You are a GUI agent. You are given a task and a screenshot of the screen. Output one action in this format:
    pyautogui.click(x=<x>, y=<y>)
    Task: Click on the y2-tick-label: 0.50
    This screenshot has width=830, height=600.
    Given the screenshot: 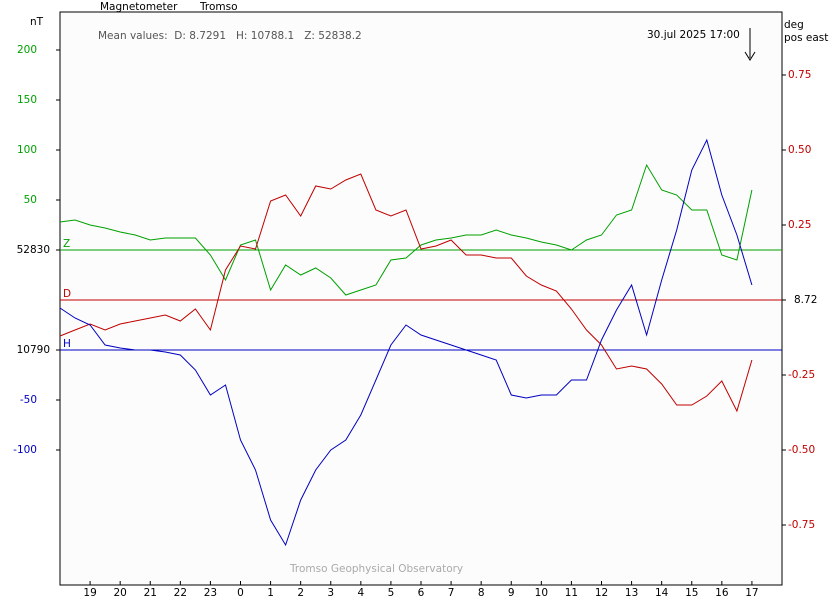 What is the action you would take?
    pyautogui.click(x=799, y=150)
    